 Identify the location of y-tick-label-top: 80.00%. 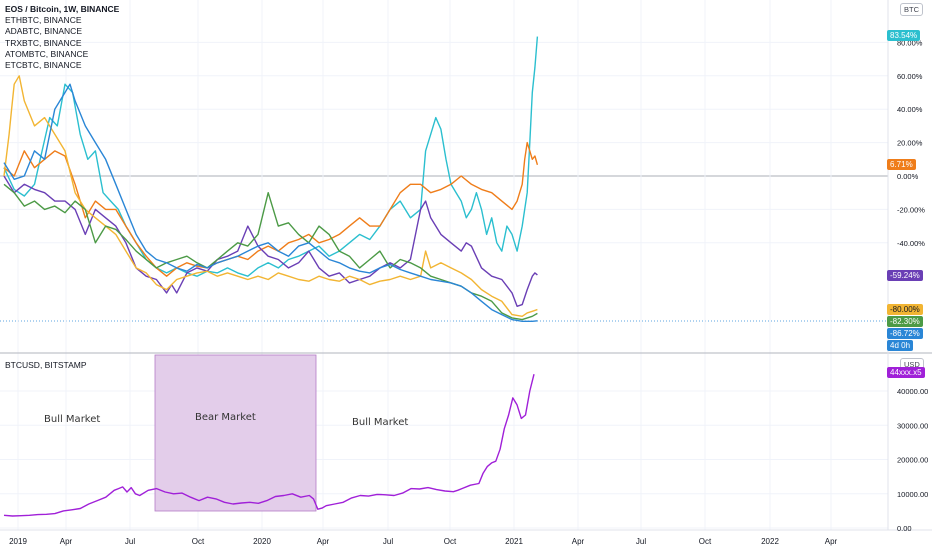
(910, 42).